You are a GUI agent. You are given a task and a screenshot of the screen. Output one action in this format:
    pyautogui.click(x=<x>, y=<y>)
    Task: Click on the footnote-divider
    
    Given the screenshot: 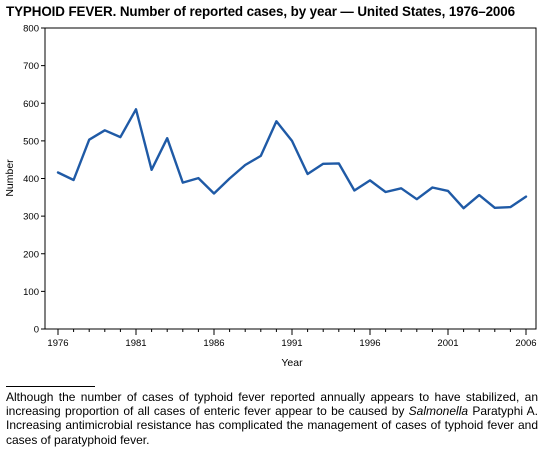 What is the action you would take?
    pyautogui.click(x=50, y=386)
    